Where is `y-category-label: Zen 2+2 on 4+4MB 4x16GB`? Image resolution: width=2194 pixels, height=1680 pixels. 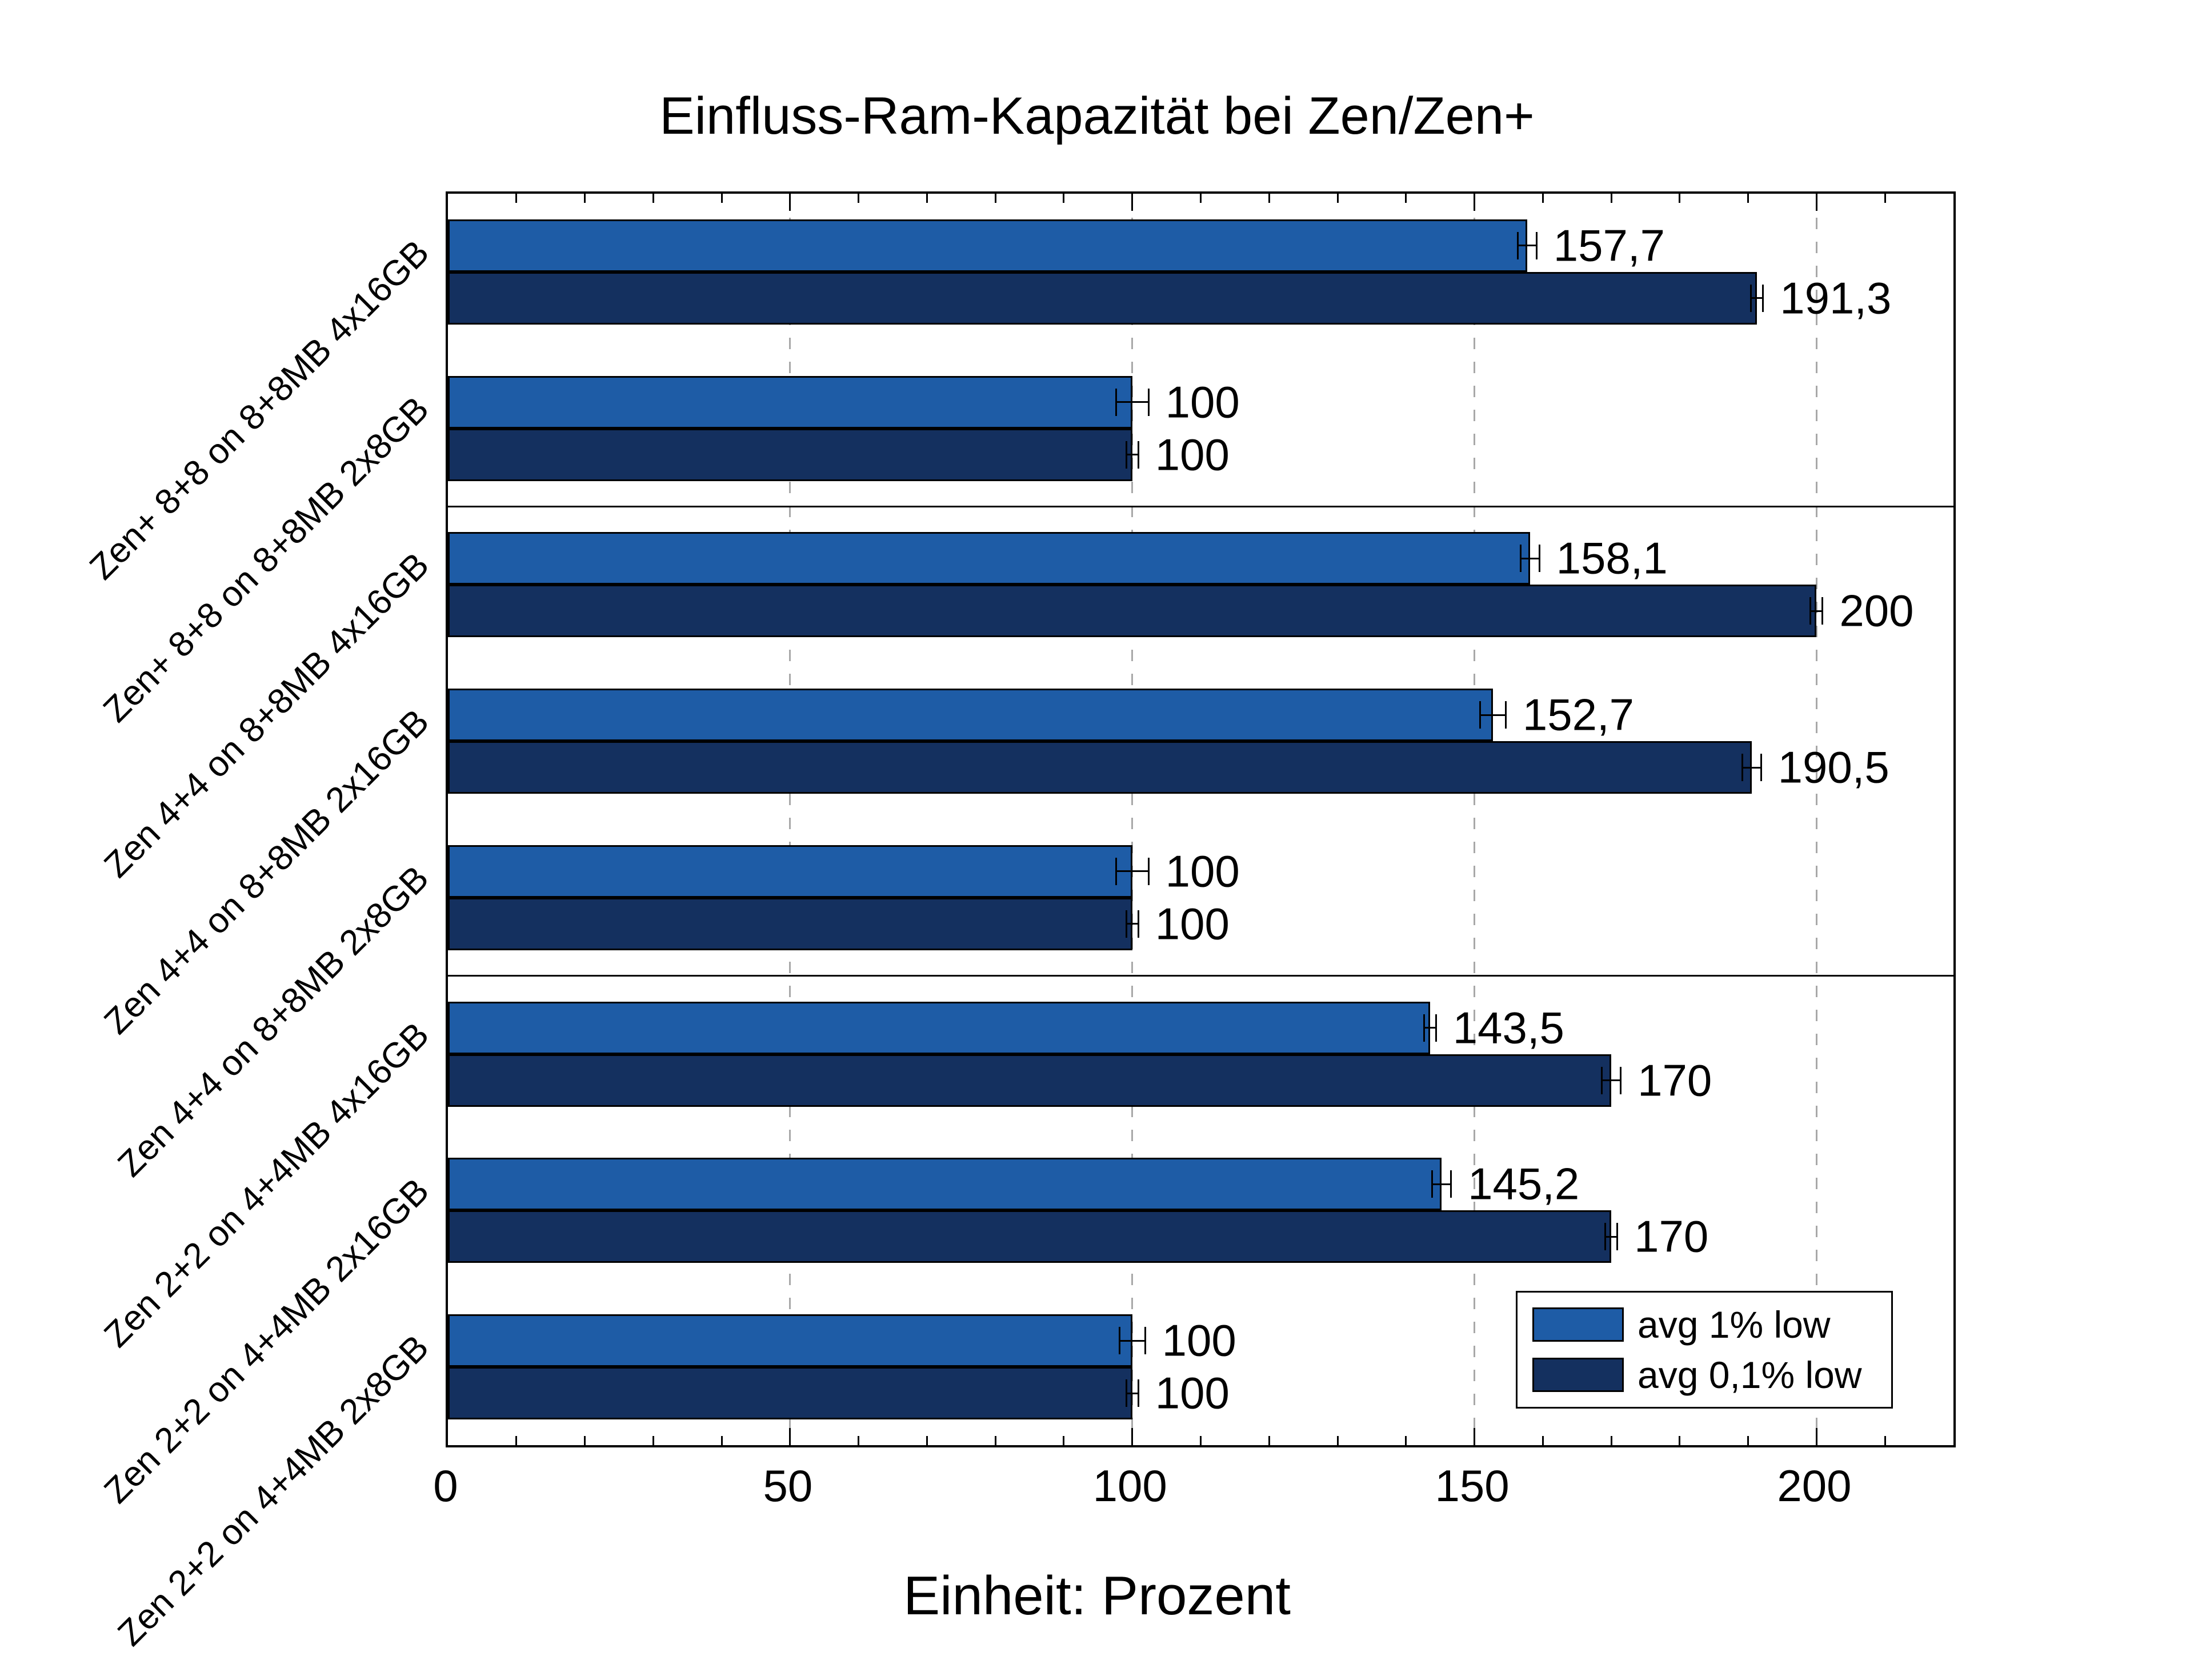
y-category-label: Zen 2+2 on 4+4MB 4x16GB is located at coordinates (267, 1184).